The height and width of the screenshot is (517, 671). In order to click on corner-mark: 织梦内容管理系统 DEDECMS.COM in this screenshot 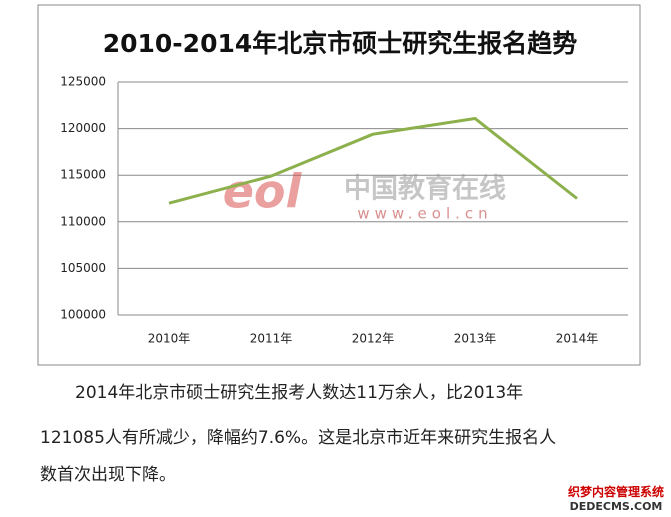, I will do `click(615, 498)`.